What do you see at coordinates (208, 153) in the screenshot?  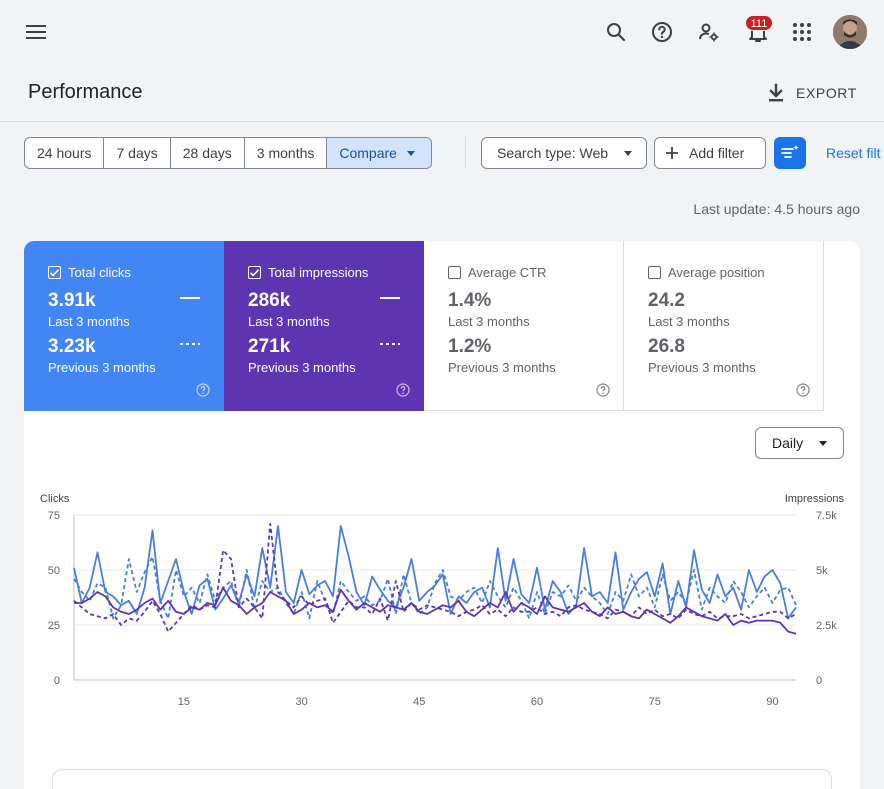 I see `range-28-days: 28 days` at bounding box center [208, 153].